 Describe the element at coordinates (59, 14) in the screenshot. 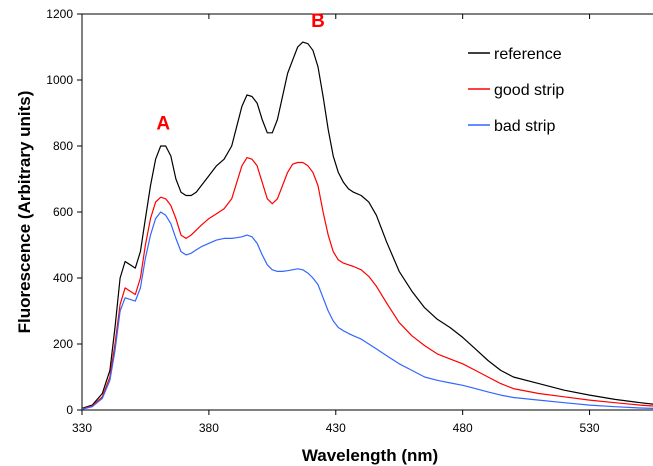

I see `y-tick-label: 1200` at that location.